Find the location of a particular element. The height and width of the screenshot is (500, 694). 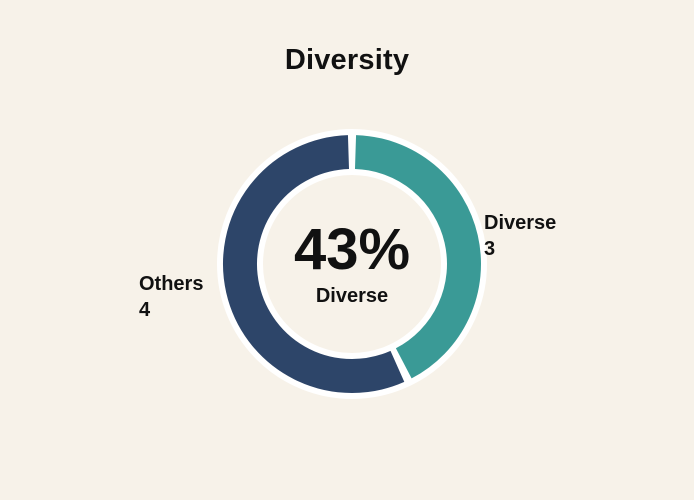

donut-segment-others is located at coordinates (314, 264).